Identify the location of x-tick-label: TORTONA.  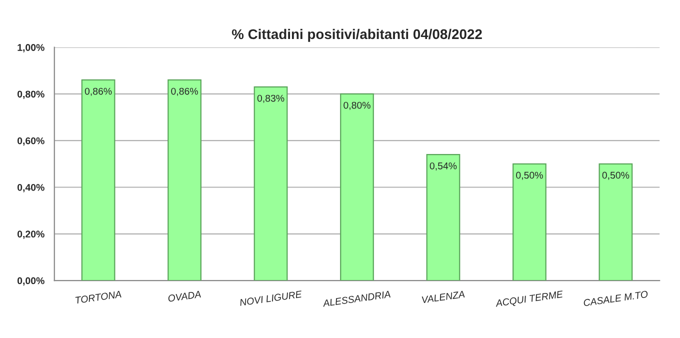
(98, 297).